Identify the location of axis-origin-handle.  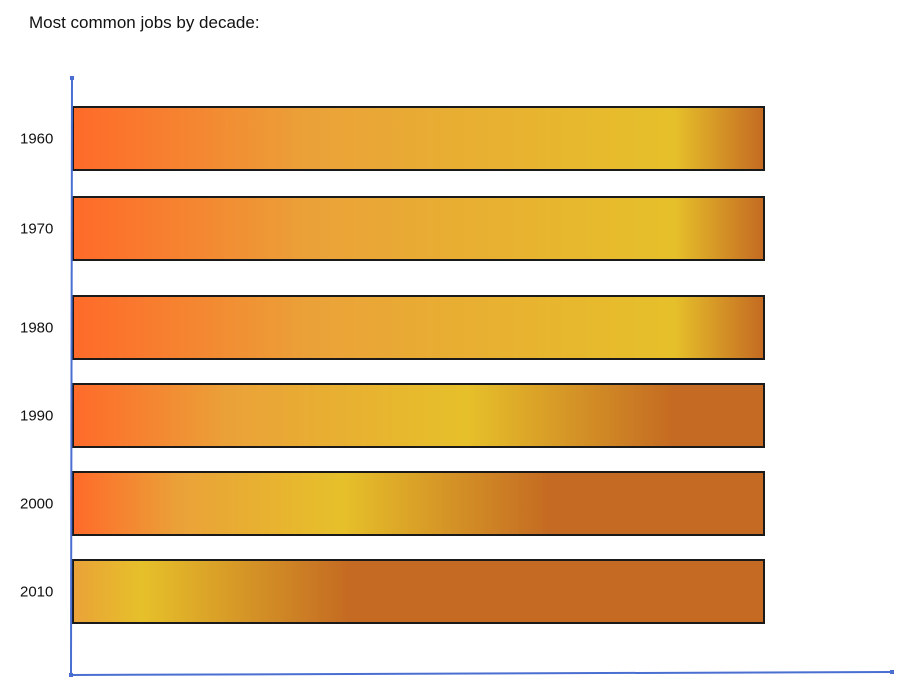
(71, 675).